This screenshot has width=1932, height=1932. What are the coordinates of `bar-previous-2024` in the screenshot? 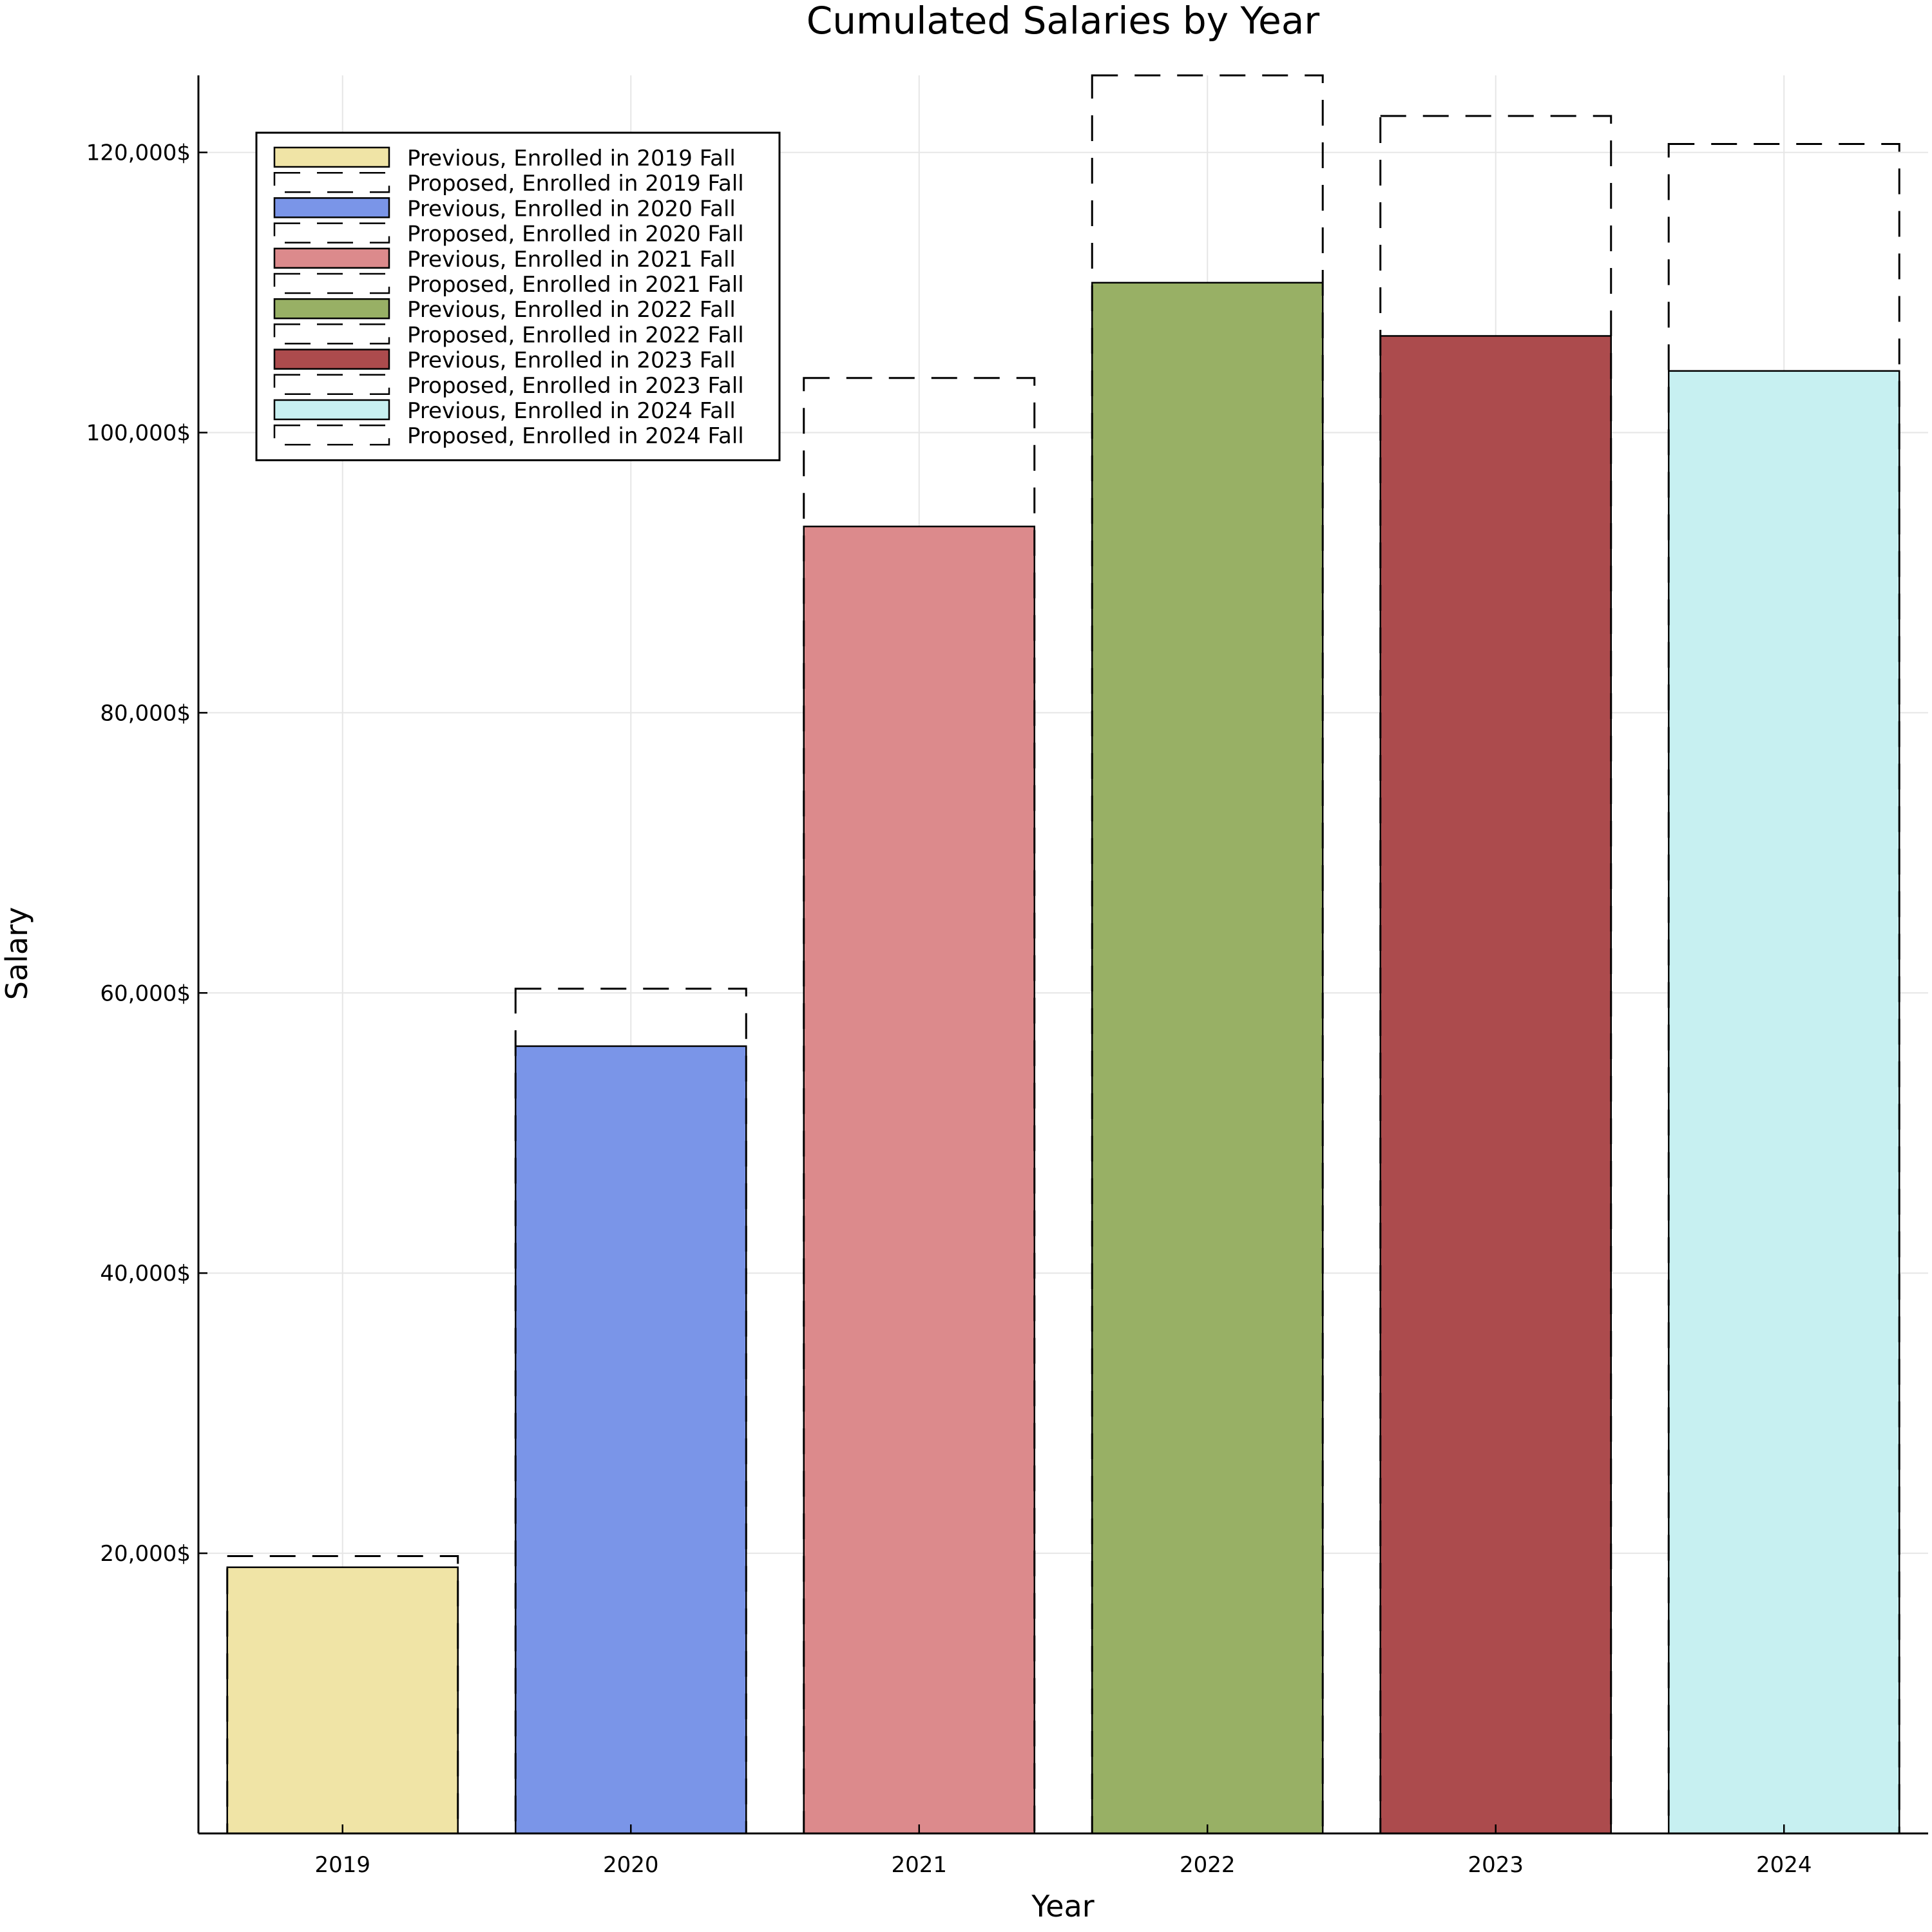 It's located at (1784, 1102).